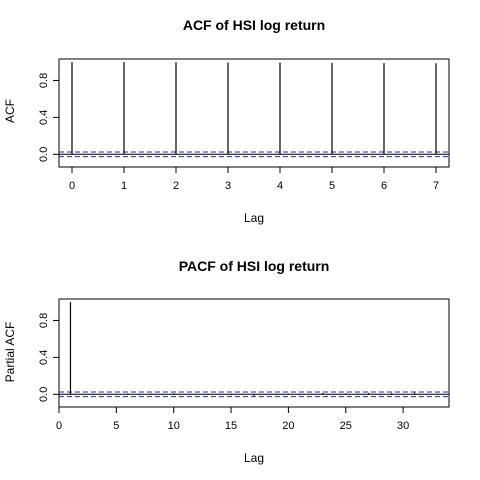  What do you see at coordinates (403, 426) in the screenshot?
I see `pacf-x-tick-label: 30` at bounding box center [403, 426].